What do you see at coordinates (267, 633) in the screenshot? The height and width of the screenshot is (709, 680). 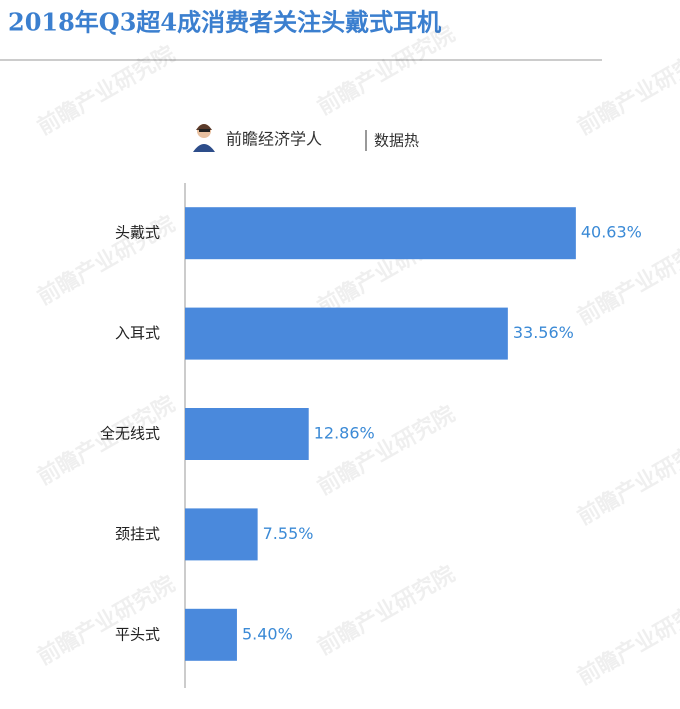 I see `value-label: 5.40%` at bounding box center [267, 633].